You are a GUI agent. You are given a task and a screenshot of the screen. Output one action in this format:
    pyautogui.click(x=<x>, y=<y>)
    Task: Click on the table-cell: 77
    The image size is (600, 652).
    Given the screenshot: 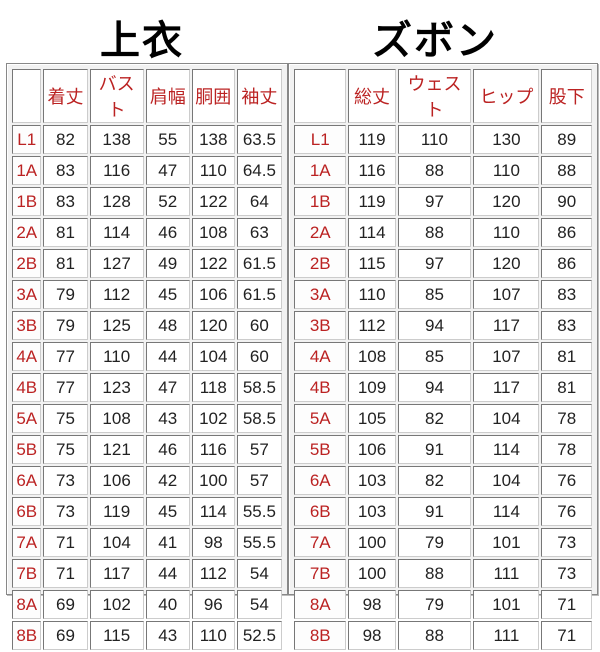 What is the action you would take?
    pyautogui.click(x=65, y=356)
    